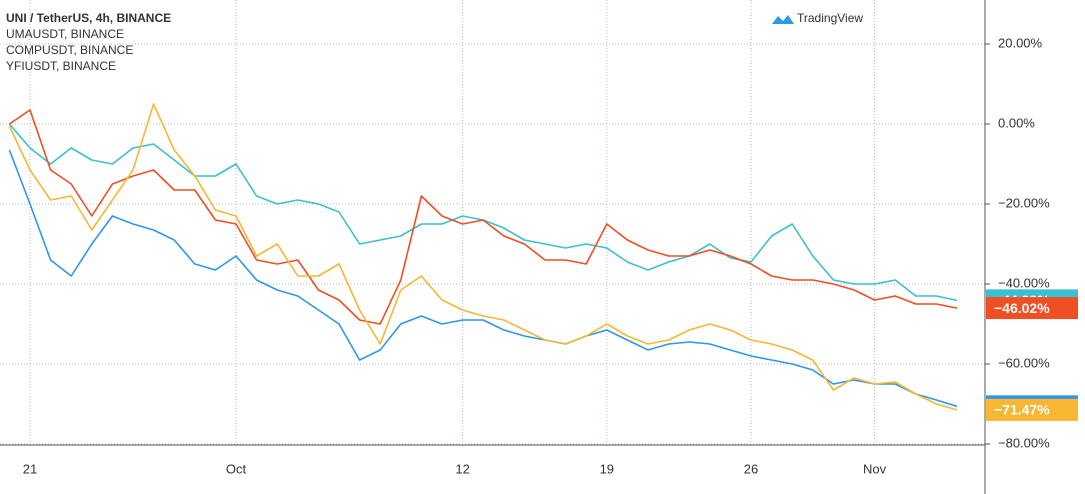 This screenshot has width=1085, height=494. What do you see at coordinates (830, 18) in the screenshot?
I see `brand-text: TradingView` at bounding box center [830, 18].